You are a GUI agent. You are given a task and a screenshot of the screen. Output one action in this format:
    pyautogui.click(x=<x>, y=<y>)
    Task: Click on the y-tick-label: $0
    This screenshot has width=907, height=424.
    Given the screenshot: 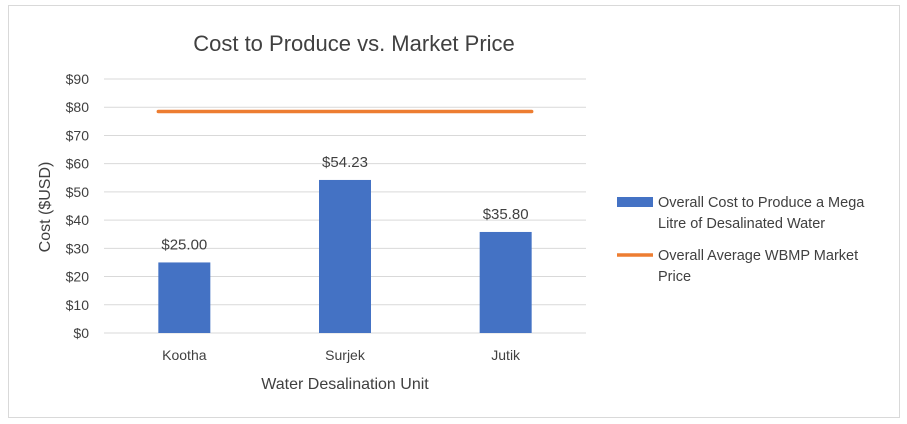 What is the action you would take?
    pyautogui.click(x=81, y=333)
    